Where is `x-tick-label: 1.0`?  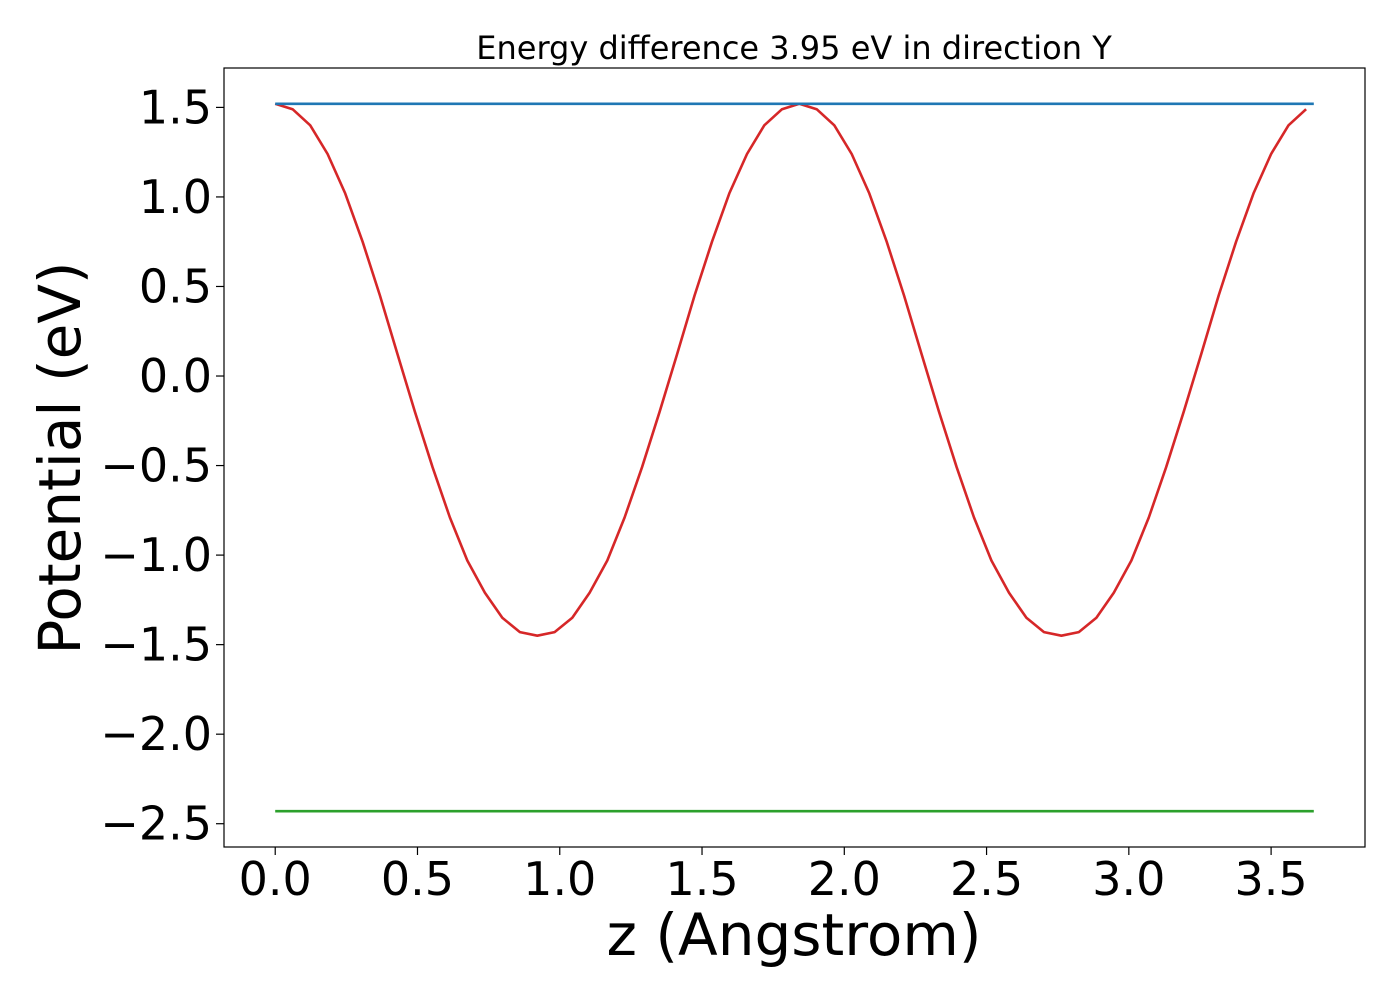 x-tick-label: 1.0 is located at coordinates (559, 879).